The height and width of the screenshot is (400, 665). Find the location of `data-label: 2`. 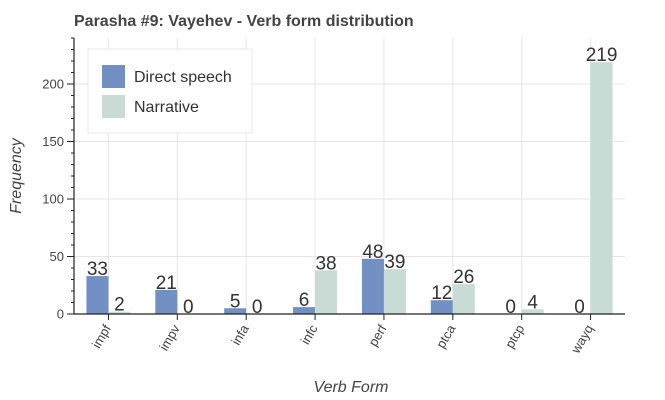

data-label: 2 is located at coordinates (119, 305).